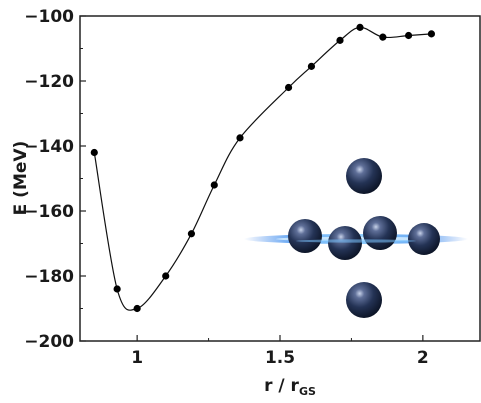 The image size is (481, 403). What do you see at coordinates (49, 342) in the screenshot?
I see `y-tick-label: −200` at bounding box center [49, 342].